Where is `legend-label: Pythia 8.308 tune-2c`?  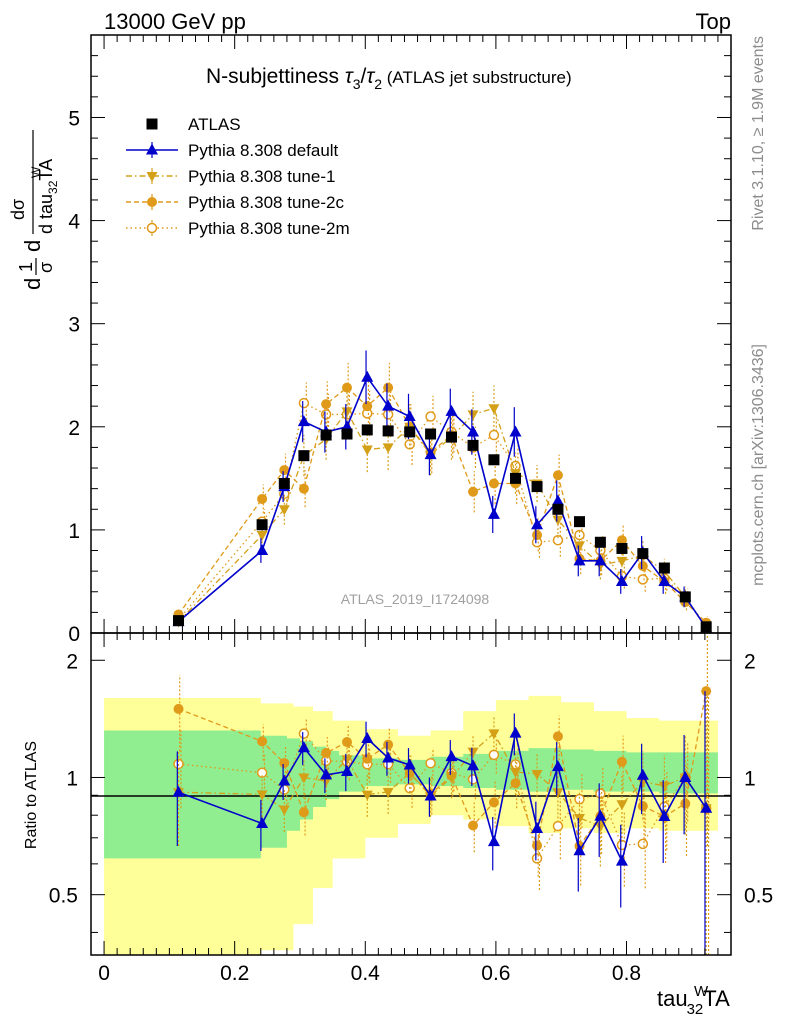
legend-label: Pythia 8.308 tune-2c is located at coordinates (266, 202).